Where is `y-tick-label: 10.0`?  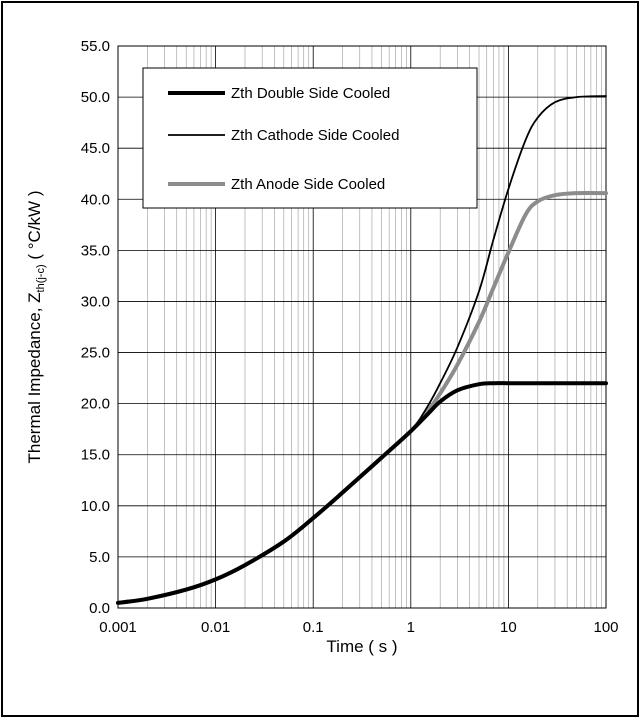 y-tick-label: 10.0 is located at coordinates (95, 506).